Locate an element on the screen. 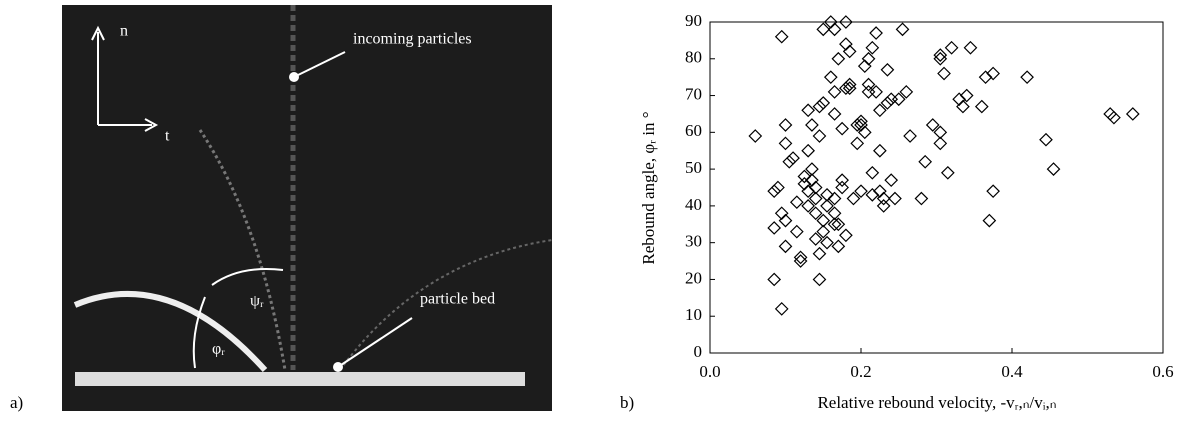  axis-t: t is located at coordinates (167, 136).